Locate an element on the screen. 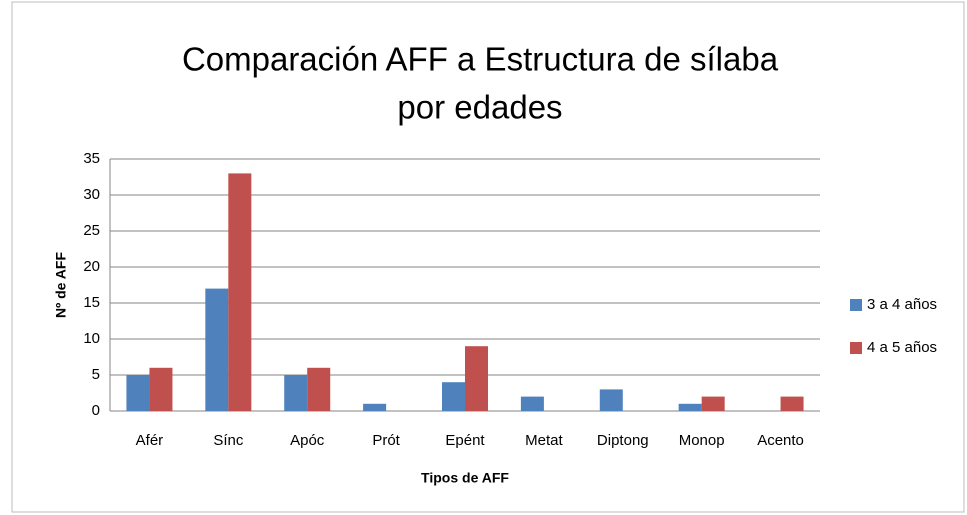 The width and height of the screenshot is (967, 515). x-tick-label: Sínc is located at coordinates (228, 440).